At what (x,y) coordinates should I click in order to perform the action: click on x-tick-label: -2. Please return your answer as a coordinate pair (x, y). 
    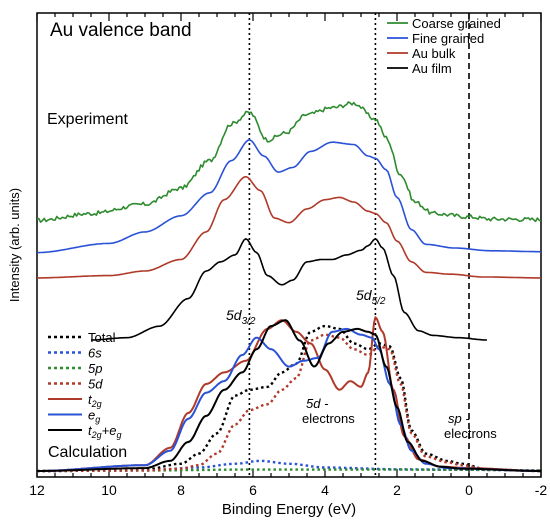
    Looking at the image, I should click on (541, 490).